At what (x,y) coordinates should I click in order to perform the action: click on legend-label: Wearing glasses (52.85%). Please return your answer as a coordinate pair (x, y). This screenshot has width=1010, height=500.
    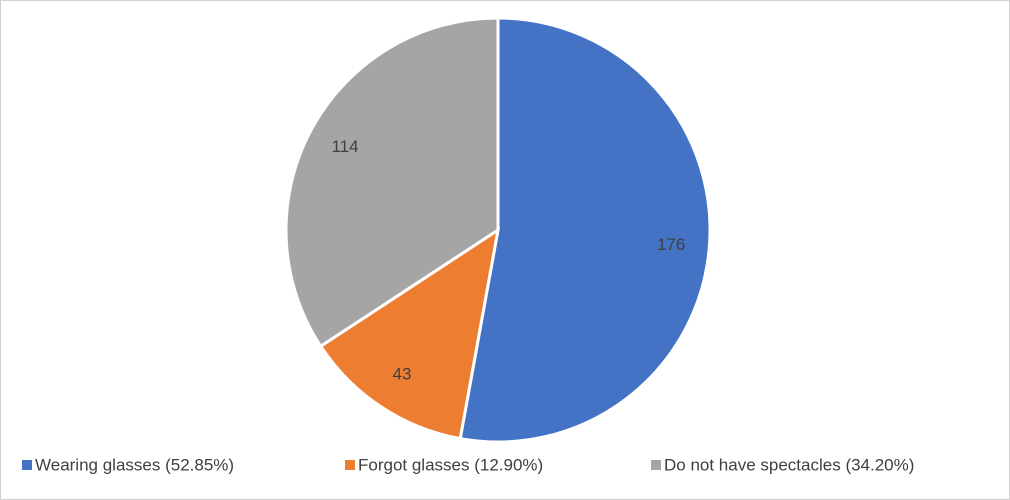
    Looking at the image, I should click on (134, 464).